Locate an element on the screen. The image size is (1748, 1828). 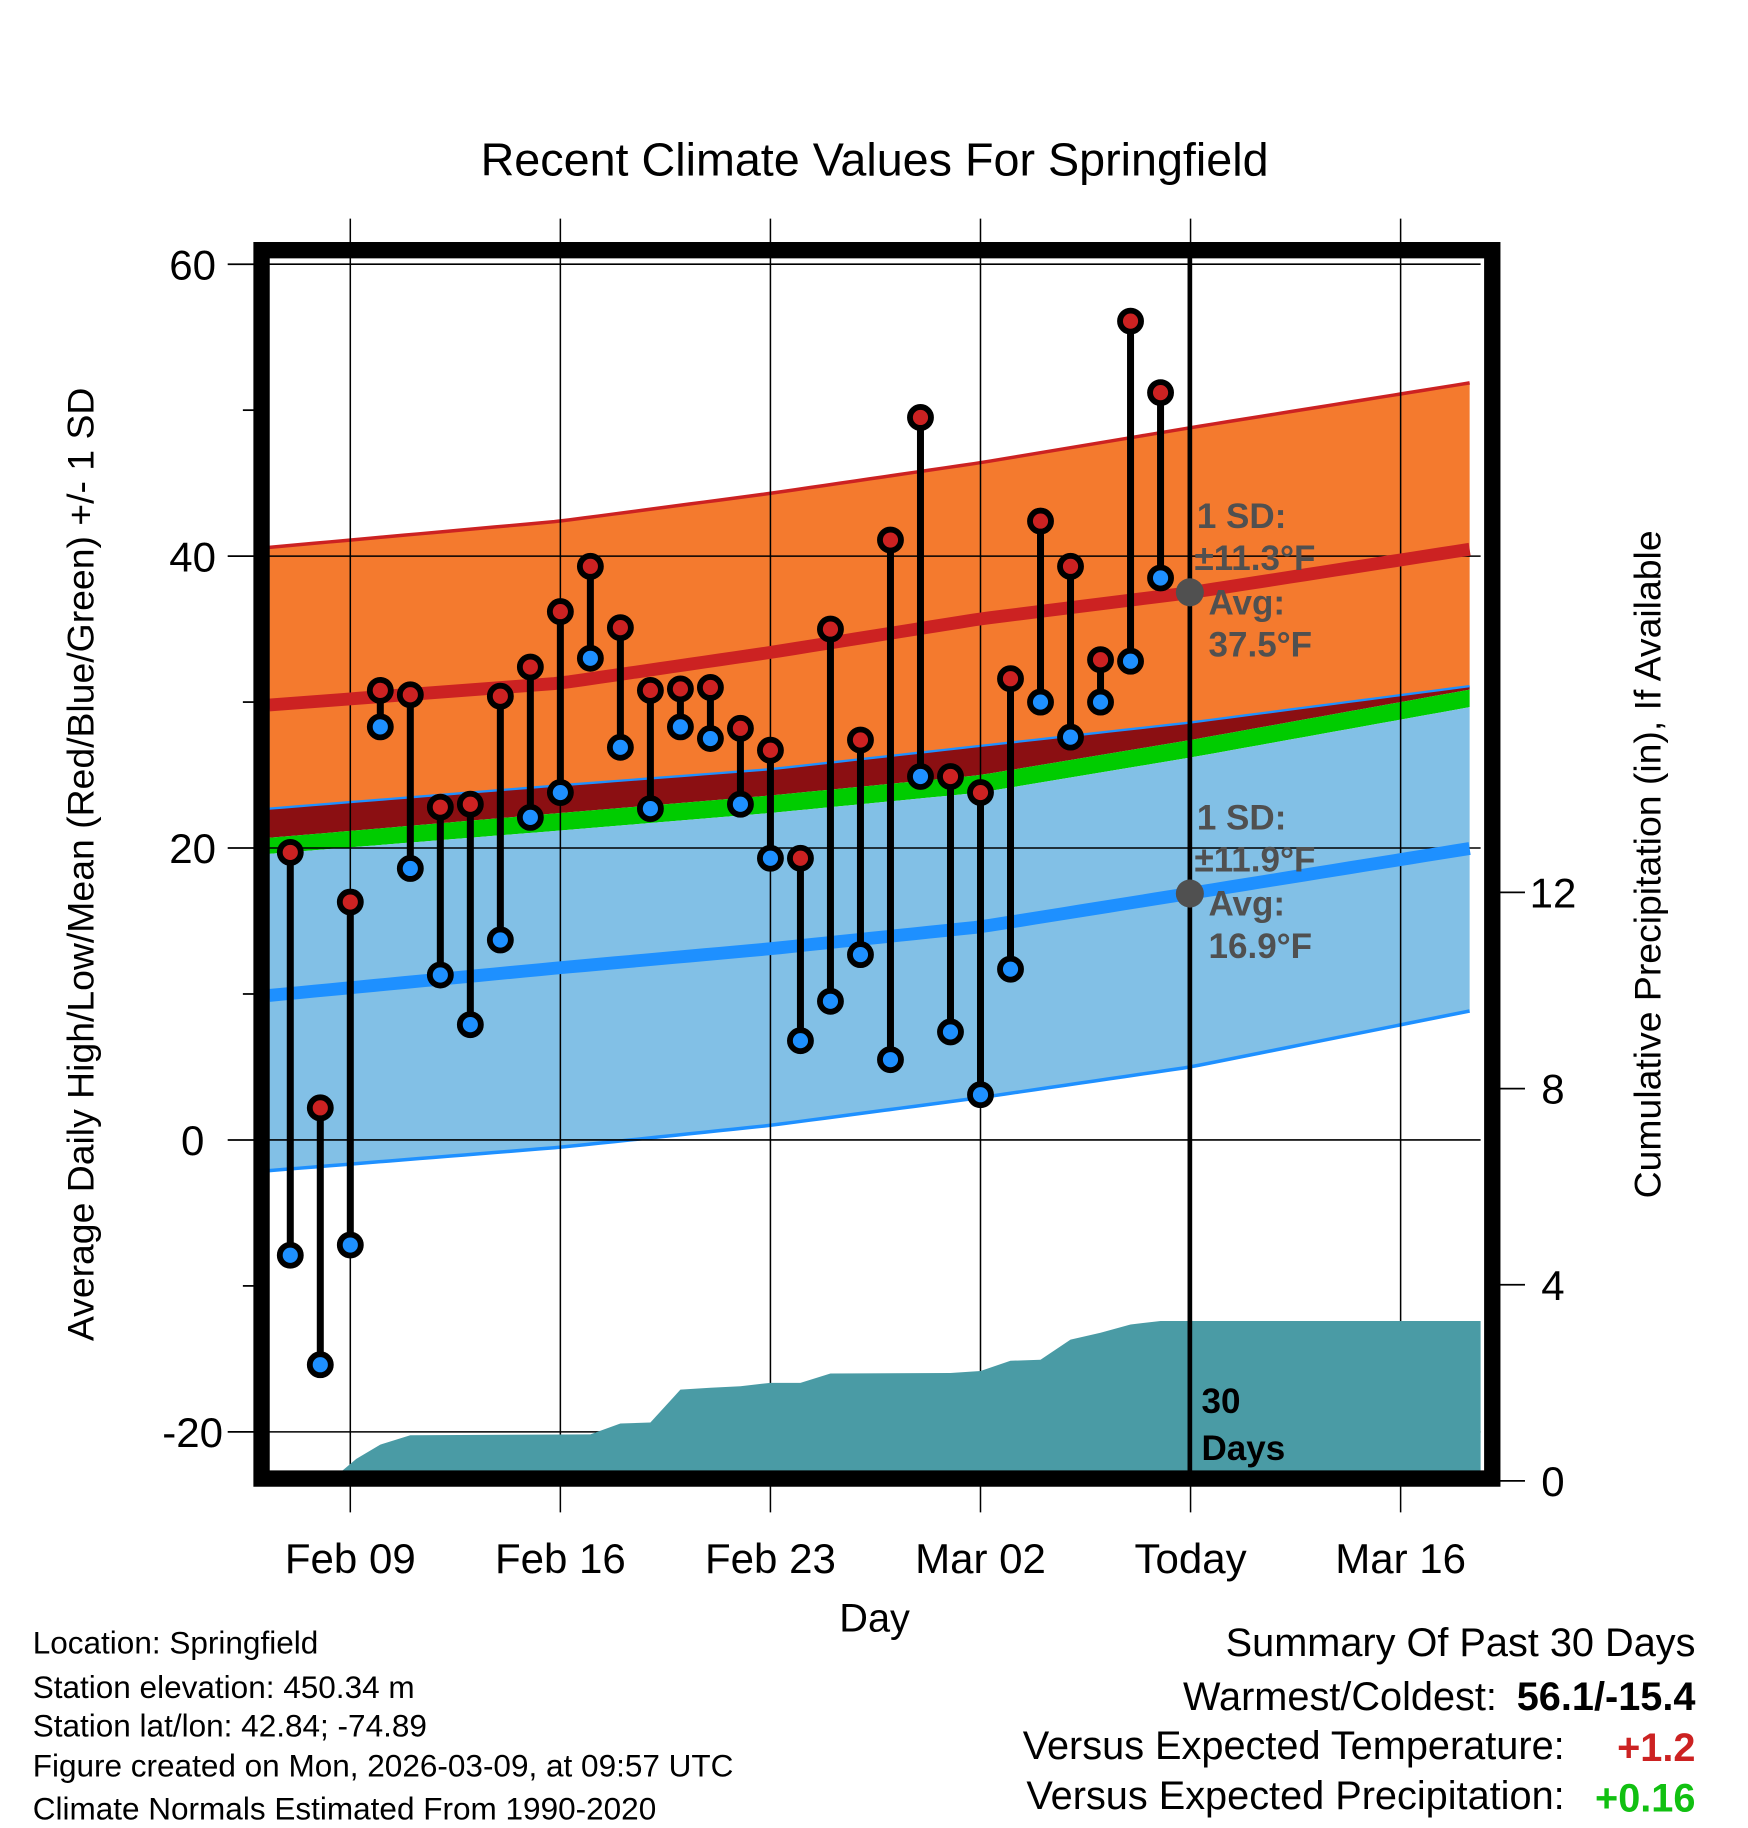
y-tick-label: 40 is located at coordinates (192, 556).